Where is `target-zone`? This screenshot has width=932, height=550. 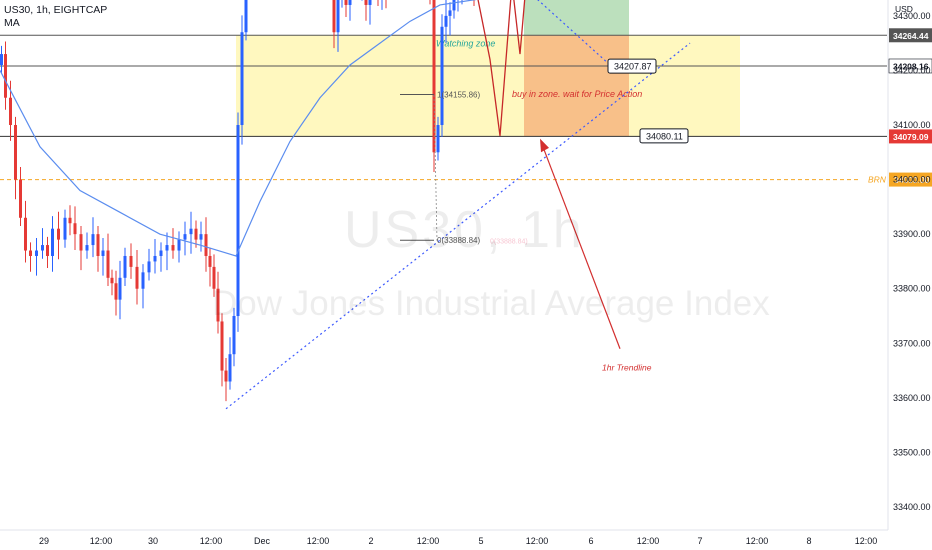
target-zone is located at coordinates (576, 18).